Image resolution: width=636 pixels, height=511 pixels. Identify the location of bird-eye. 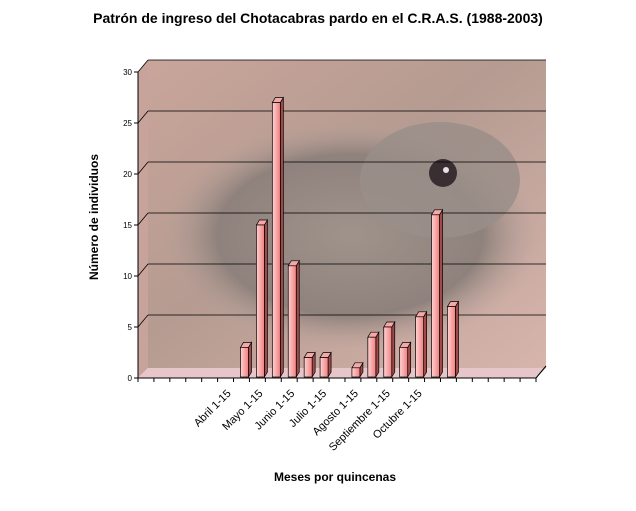
(443, 173).